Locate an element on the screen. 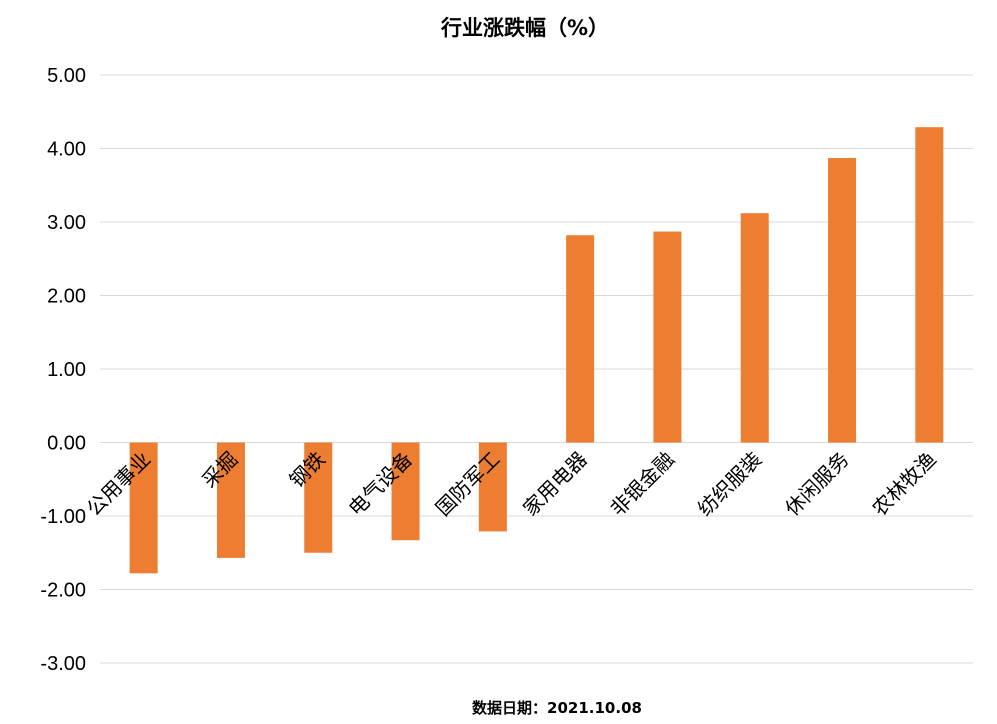 Image resolution: width=997 pixels, height=724 pixels. y-tick-label: -1.00 is located at coordinates (63, 517).